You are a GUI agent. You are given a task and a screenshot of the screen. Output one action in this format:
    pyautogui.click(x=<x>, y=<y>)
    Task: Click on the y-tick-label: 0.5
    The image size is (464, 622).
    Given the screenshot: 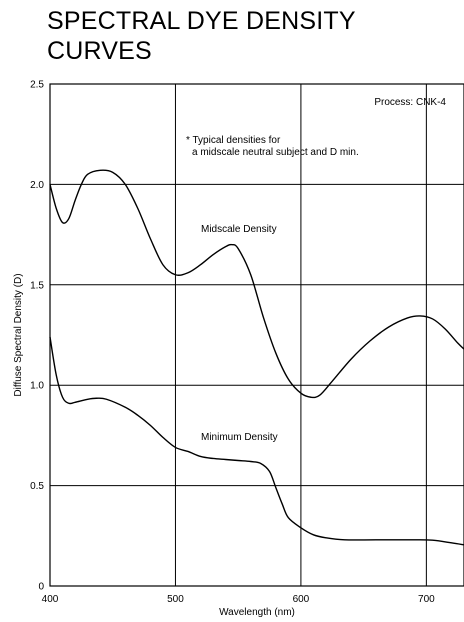 What is the action you would take?
    pyautogui.click(x=37, y=486)
    